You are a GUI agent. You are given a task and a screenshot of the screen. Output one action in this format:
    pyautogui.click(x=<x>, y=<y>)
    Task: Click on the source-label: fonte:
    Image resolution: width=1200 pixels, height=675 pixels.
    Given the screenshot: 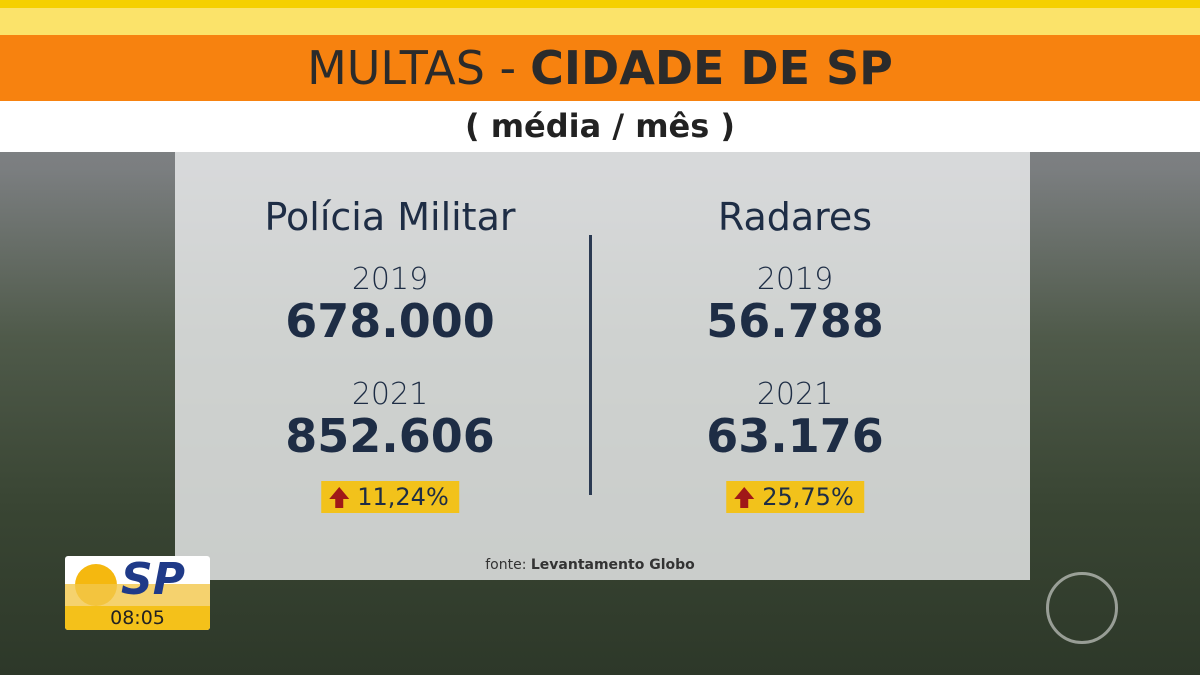 What is the action you would take?
    pyautogui.click(x=506, y=565)
    